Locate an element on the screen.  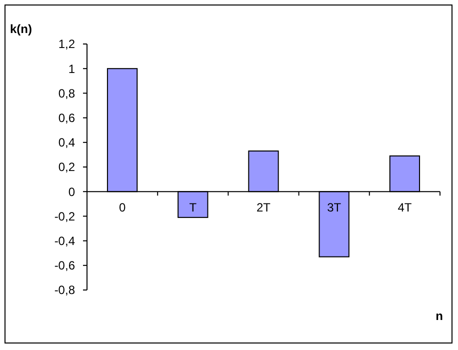
y-tick-label: 0 is located at coordinates (72, 191).